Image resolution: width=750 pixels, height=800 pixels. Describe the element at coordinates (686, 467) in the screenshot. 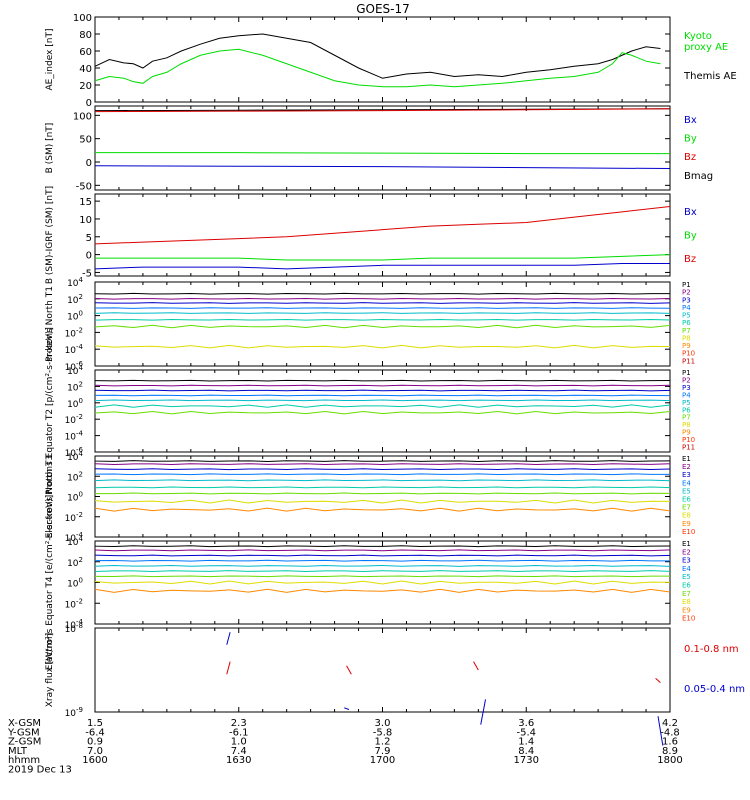

I see `legend-label: E2` at that location.